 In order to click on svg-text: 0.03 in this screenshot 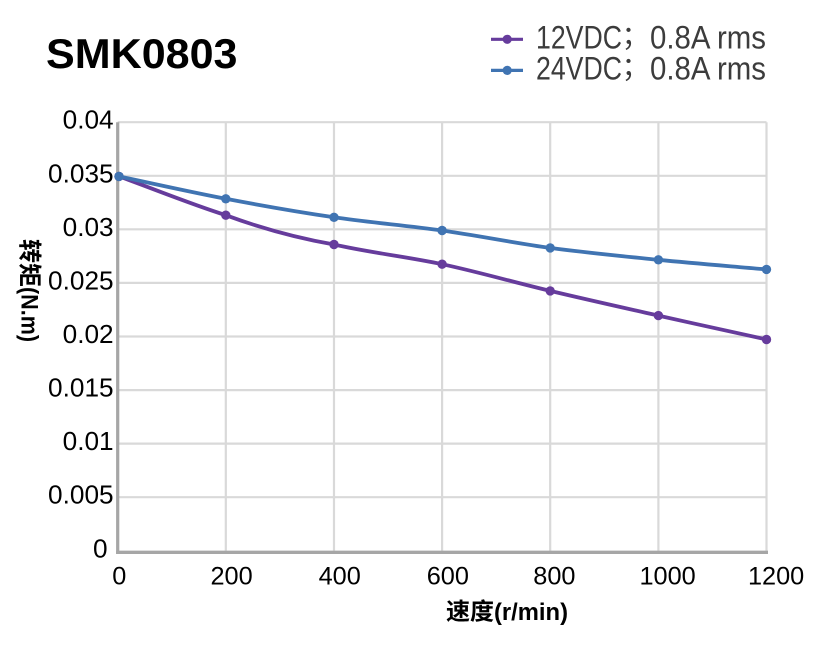, I will do `click(88, 227)`.